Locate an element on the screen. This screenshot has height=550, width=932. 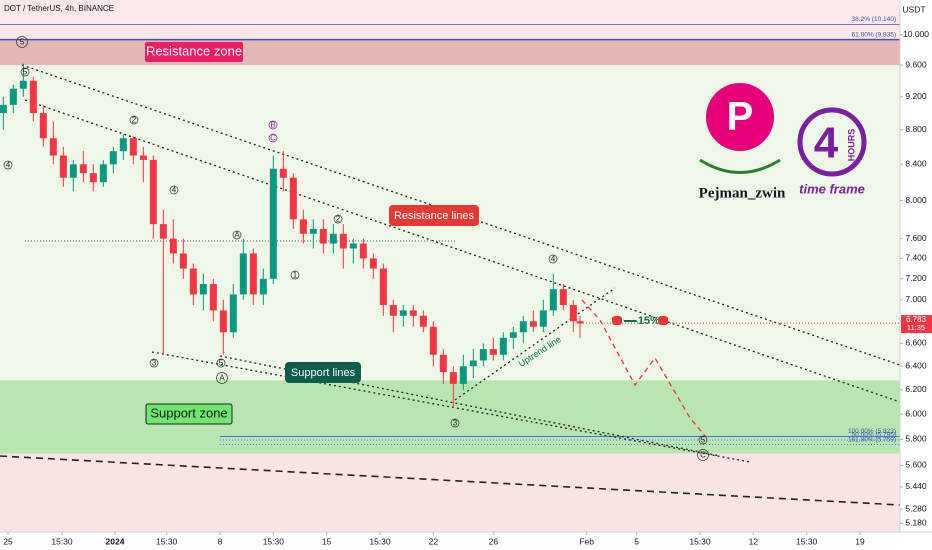
x-tick-label: Feb is located at coordinates (586, 541).